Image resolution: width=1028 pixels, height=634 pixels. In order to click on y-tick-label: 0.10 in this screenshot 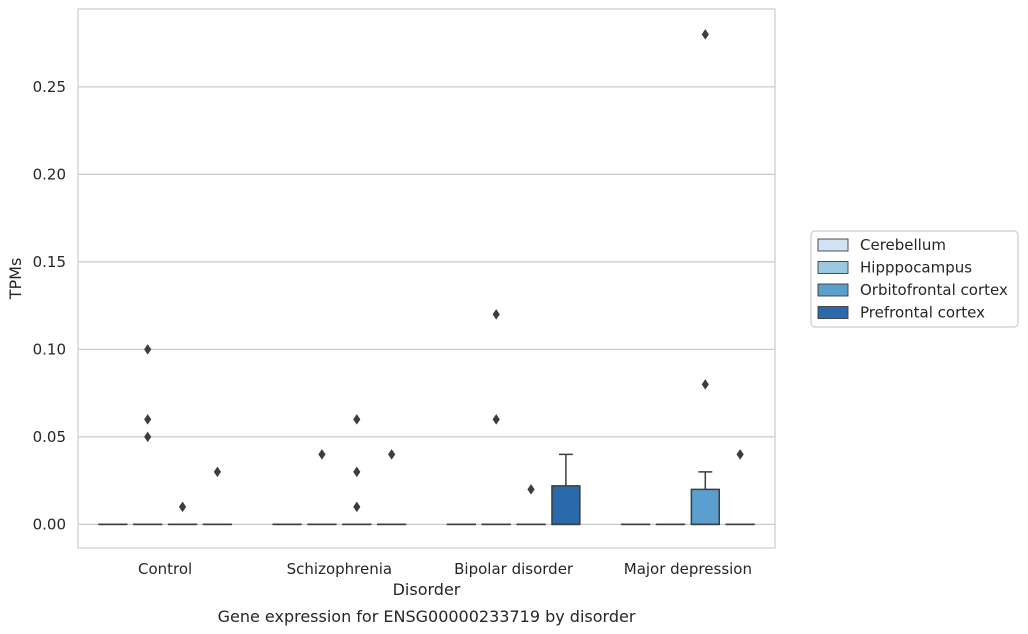, I will do `click(49, 349)`.